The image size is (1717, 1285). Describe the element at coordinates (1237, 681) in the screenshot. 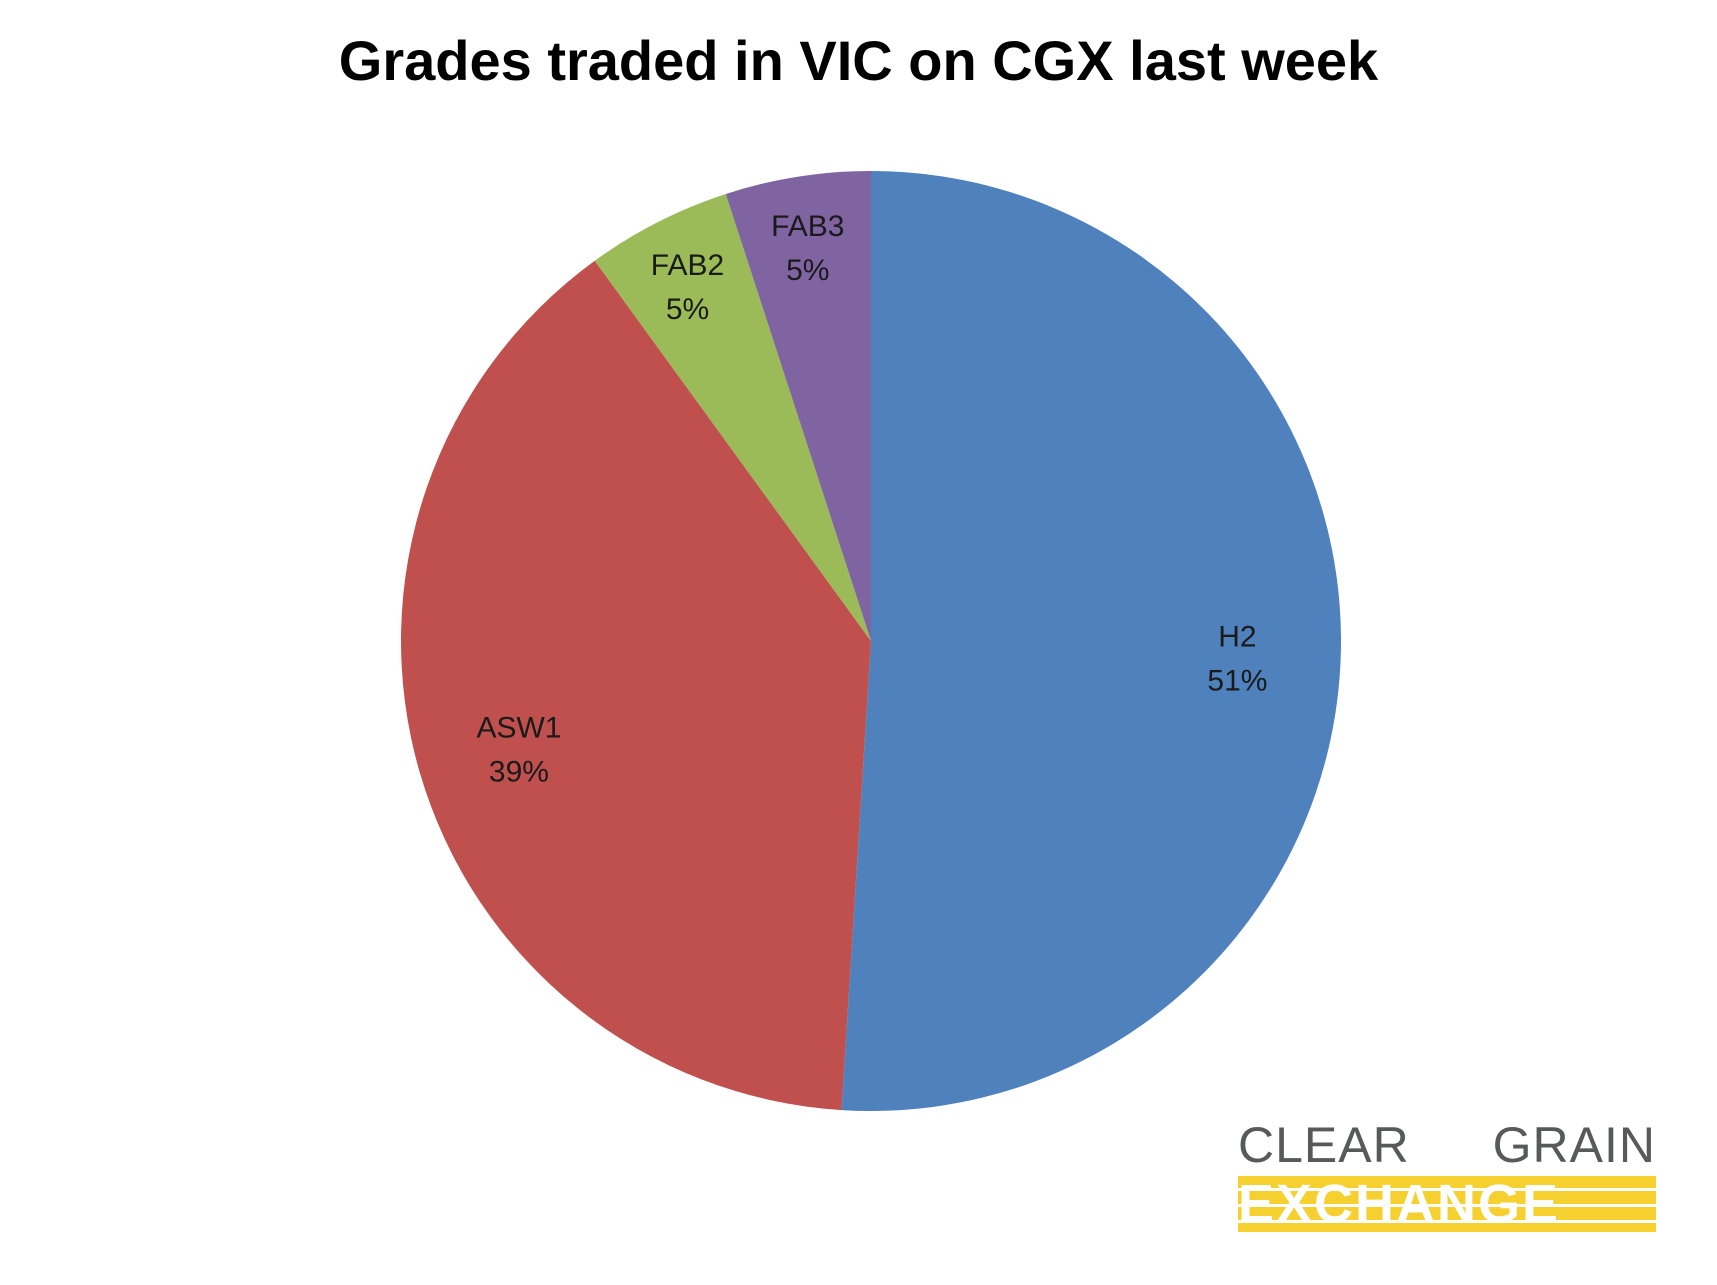

I see `pie-label-percent: 51%` at that location.